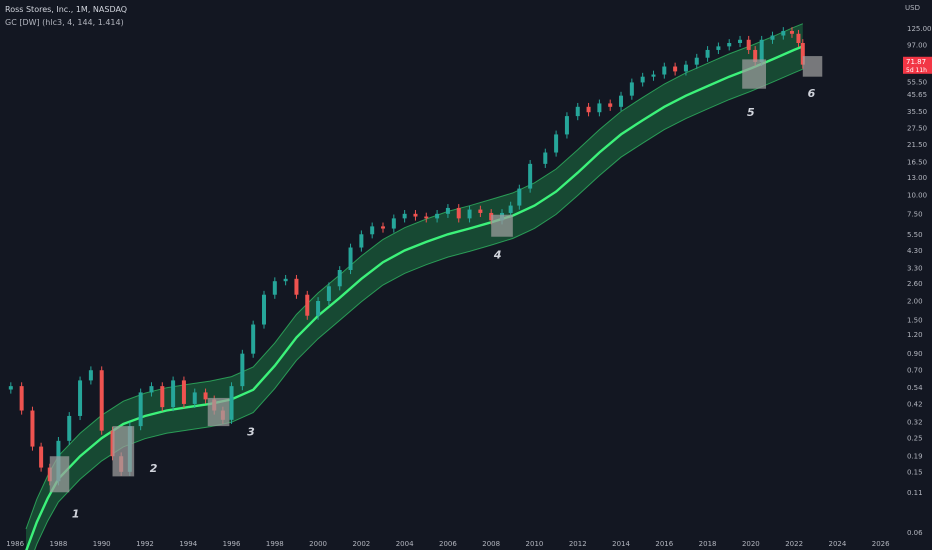 The width and height of the screenshot is (932, 550). What do you see at coordinates (405, 544) in the screenshot?
I see `x-tick-label: 2004` at bounding box center [405, 544].